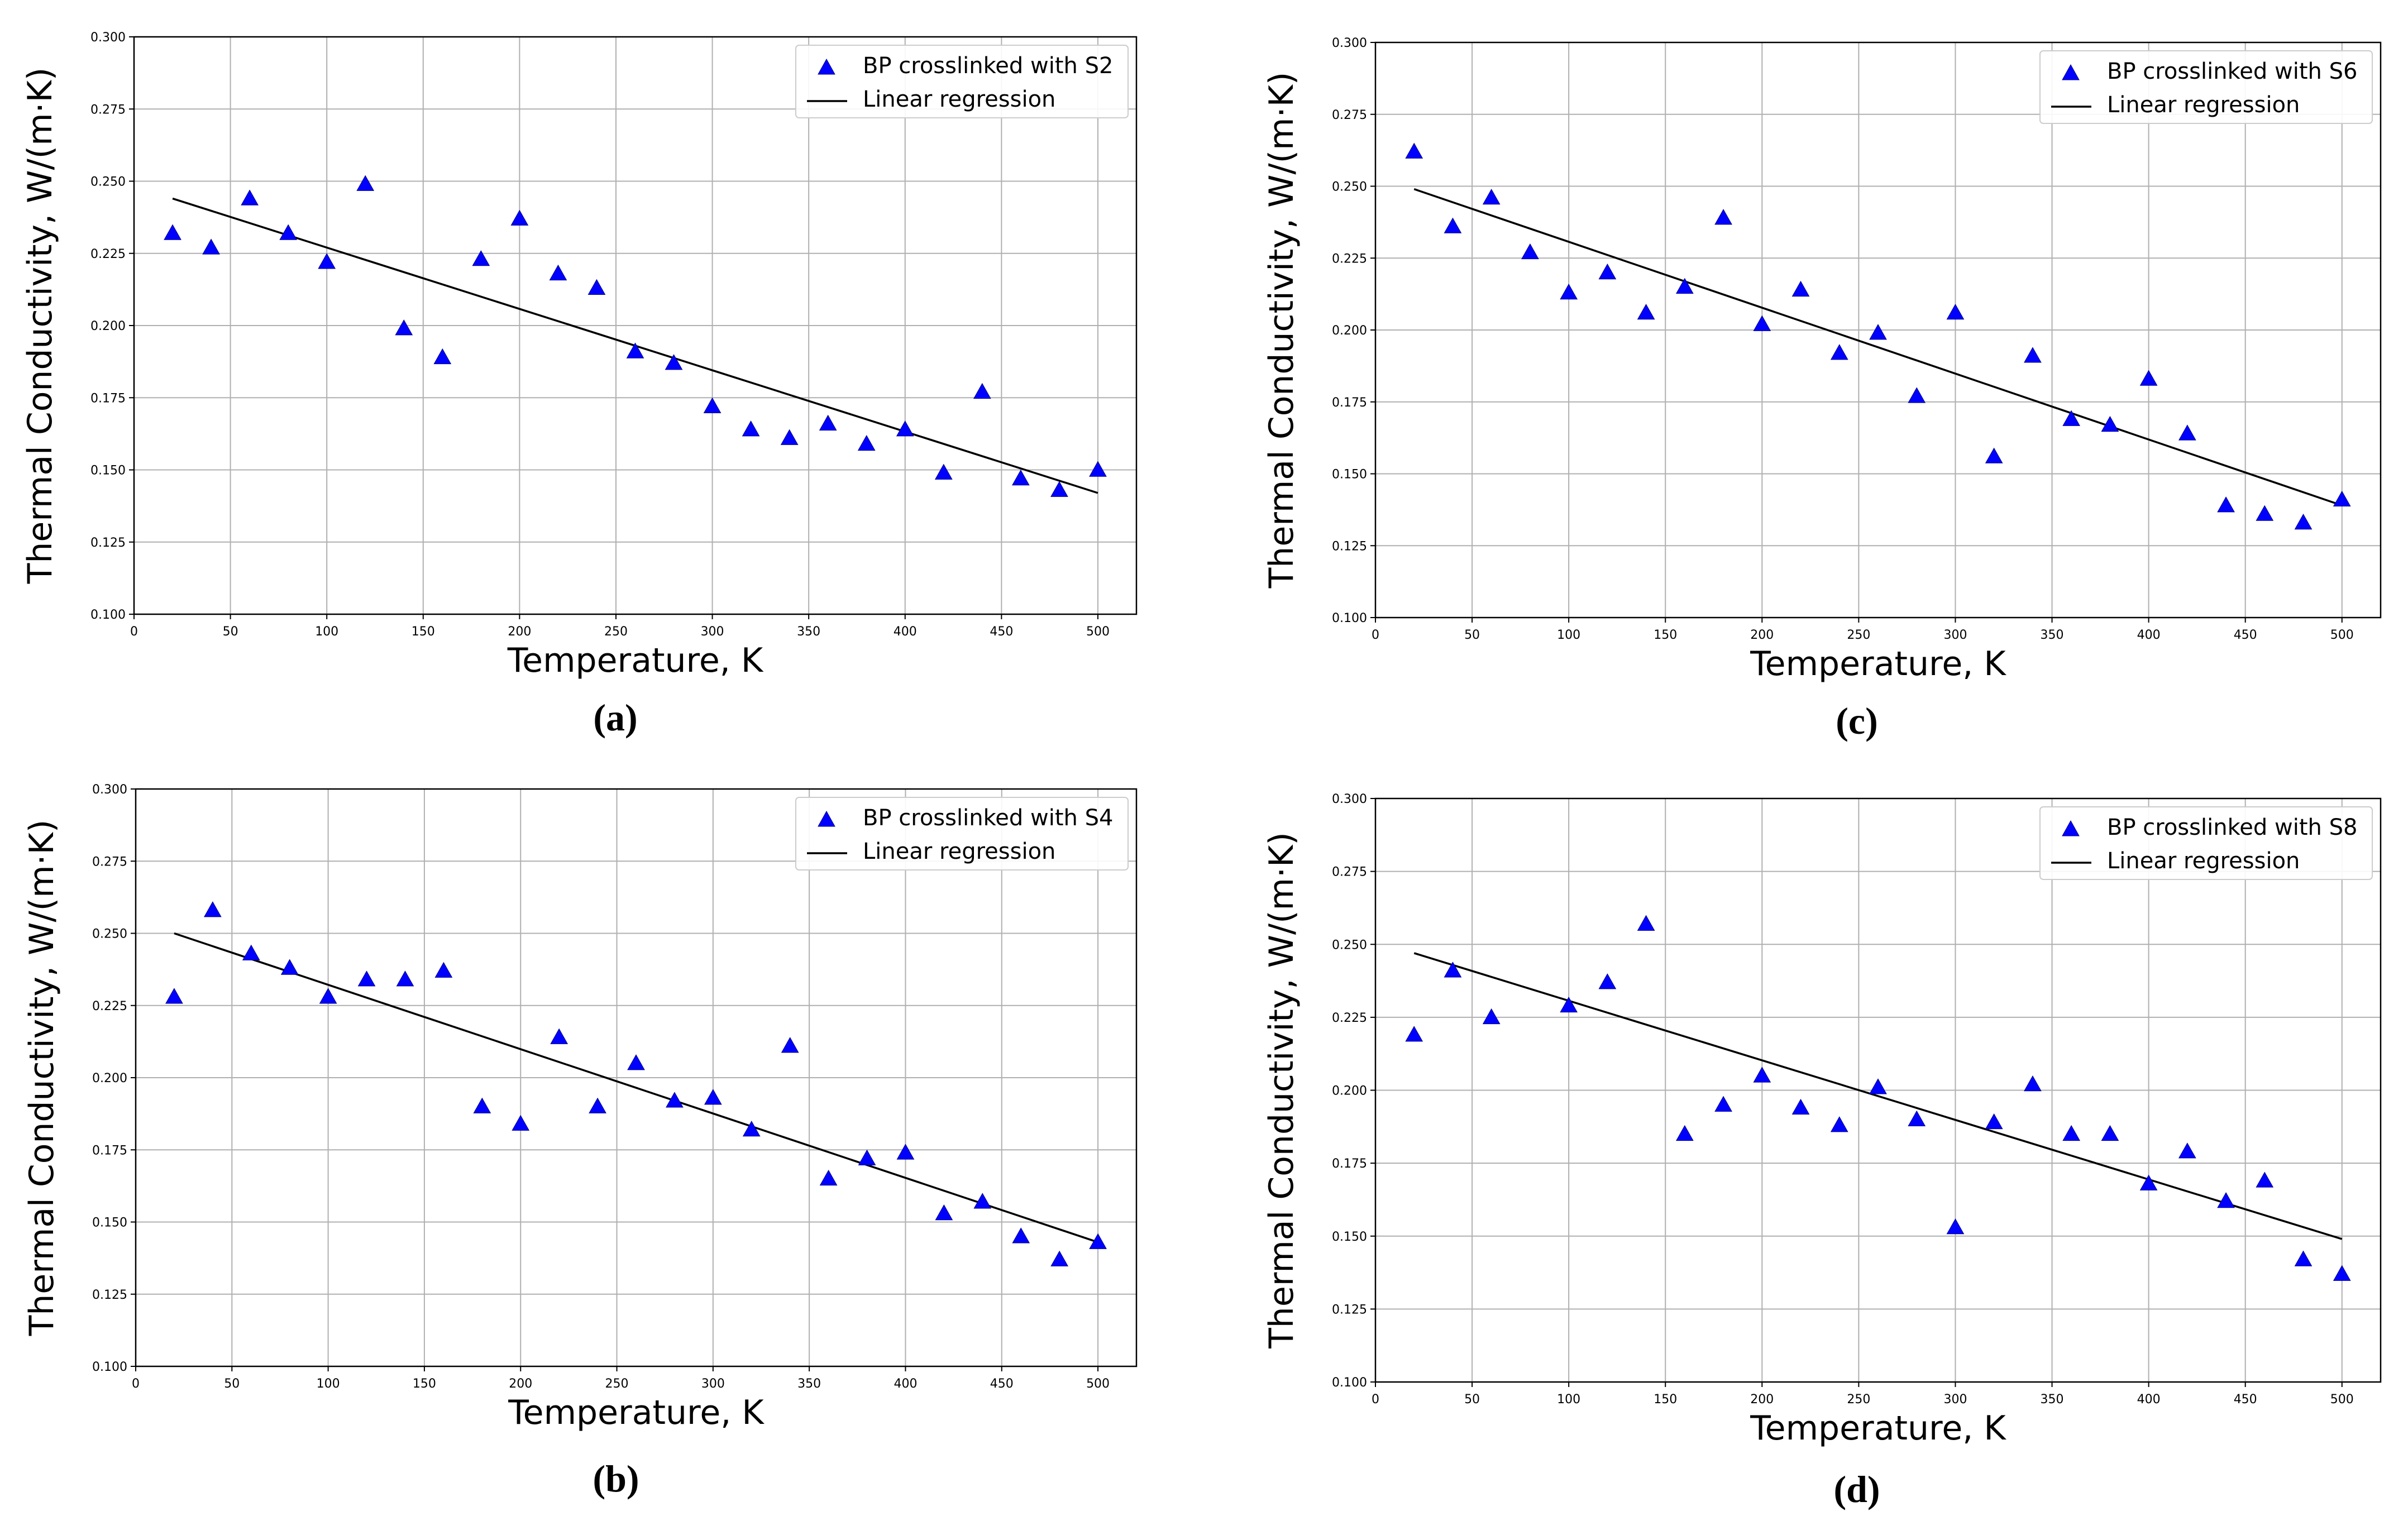  What do you see at coordinates (1858, 635) in the screenshot?
I see `x-tick-label: 250` at bounding box center [1858, 635].